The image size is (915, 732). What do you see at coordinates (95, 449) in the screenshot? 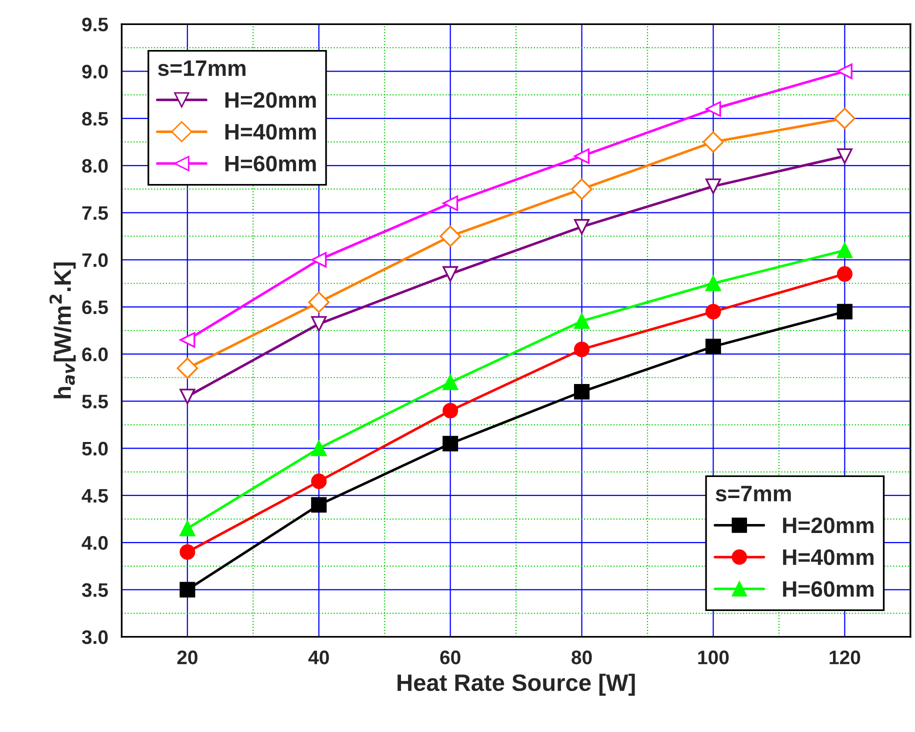
I see `y-tick-label: 5.0` at bounding box center [95, 449].